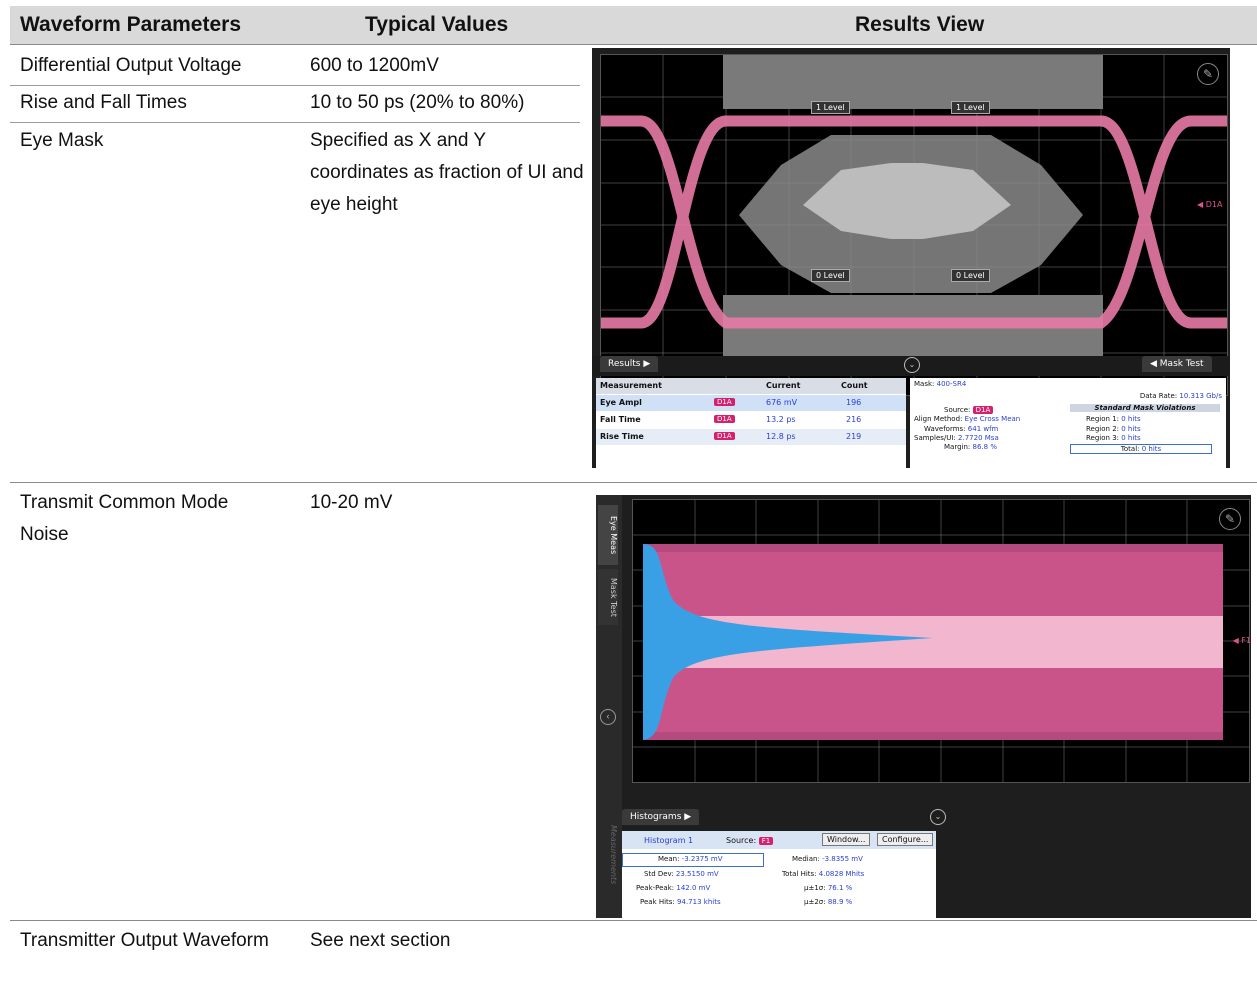 Image resolution: width=1257 pixels, height=988 pixels. I want to click on histogram-grid: ◀ F1 ✎, so click(941, 641).